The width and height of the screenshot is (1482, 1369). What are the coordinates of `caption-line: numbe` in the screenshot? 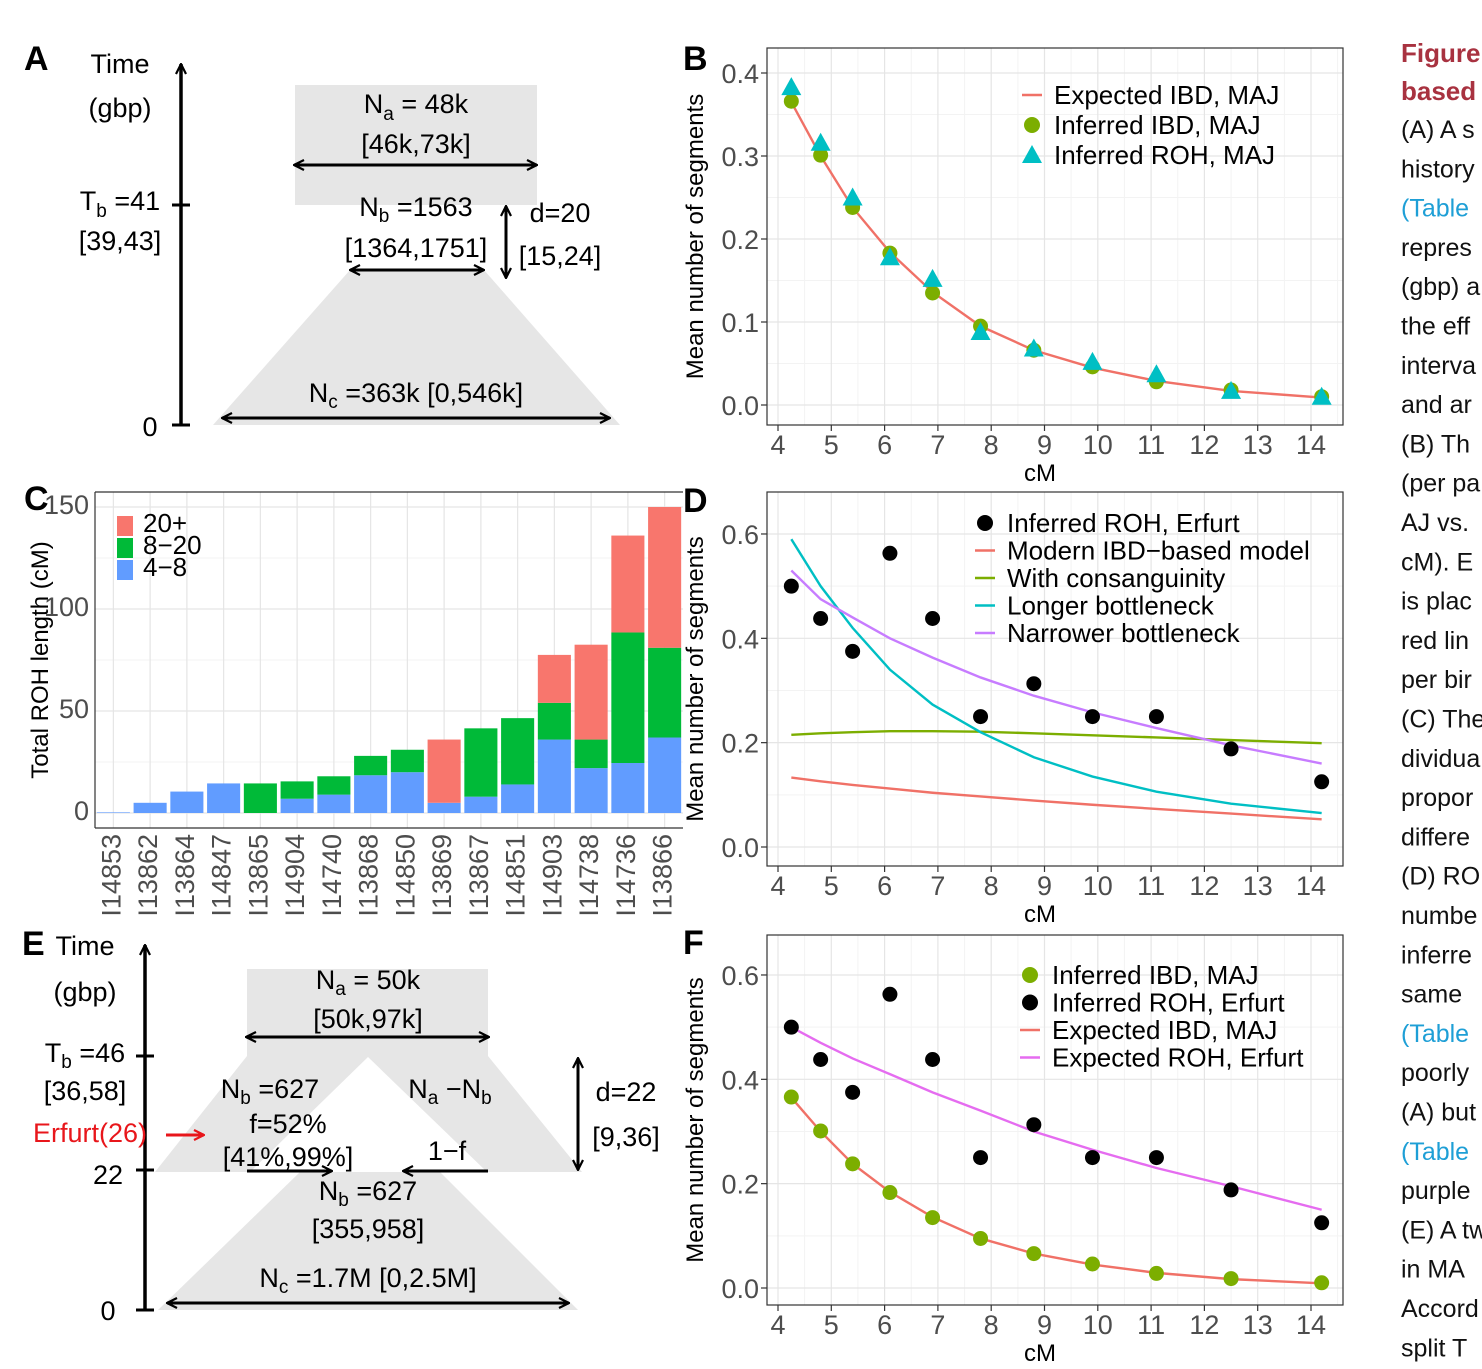 It's located at (1439, 916).